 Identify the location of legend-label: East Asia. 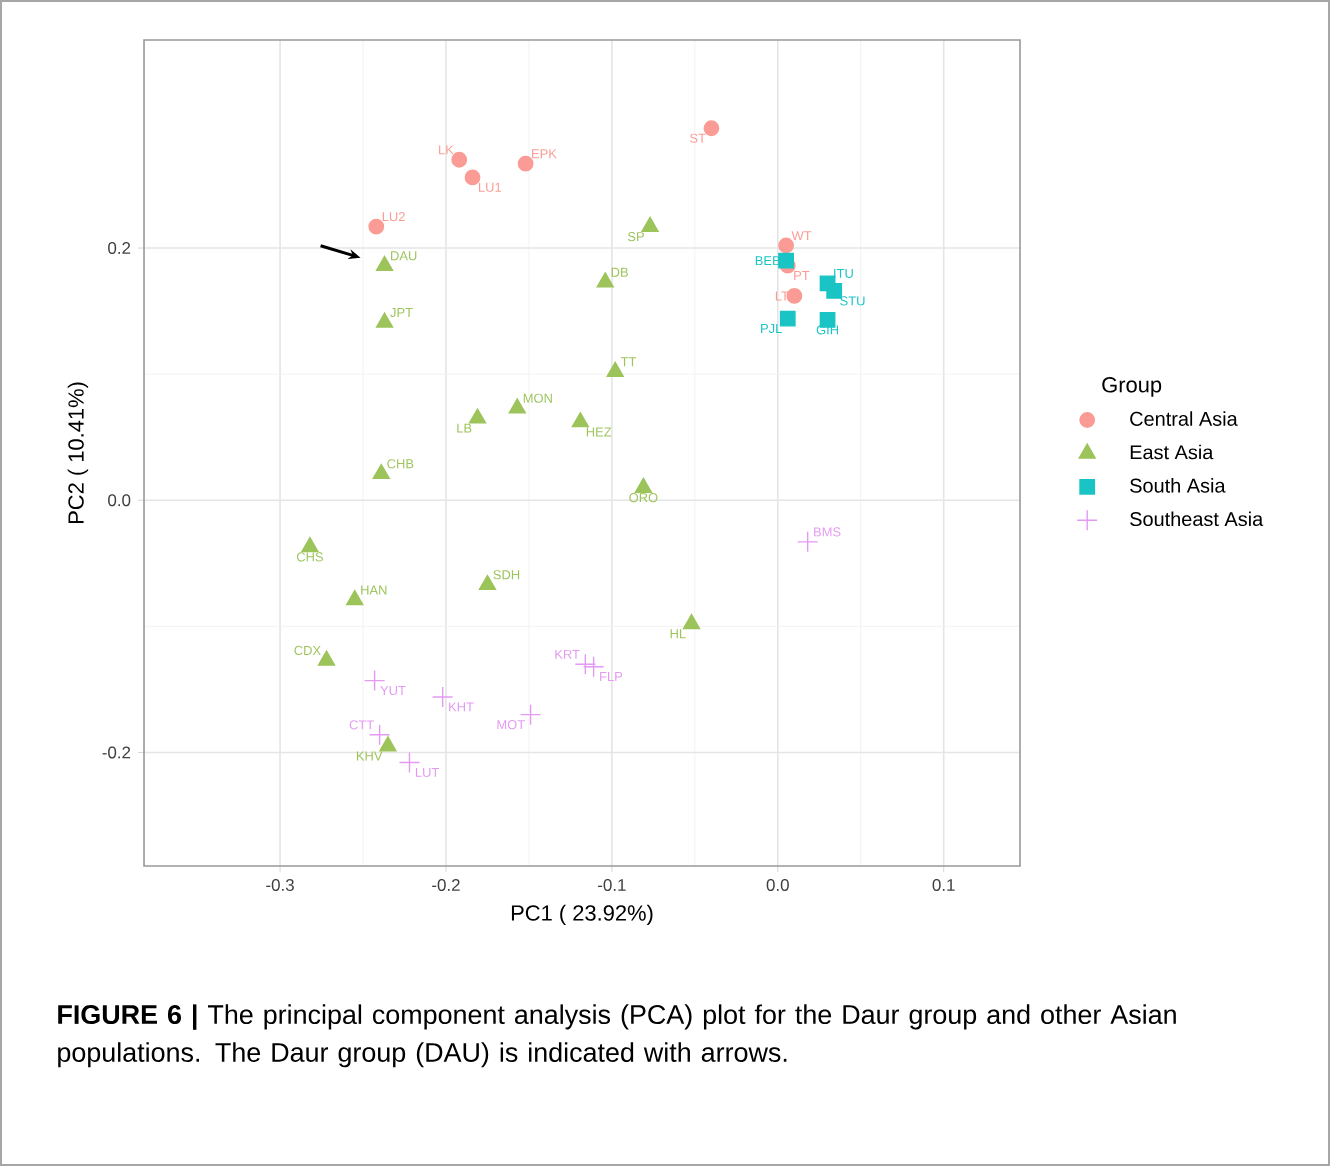
(1172, 452).